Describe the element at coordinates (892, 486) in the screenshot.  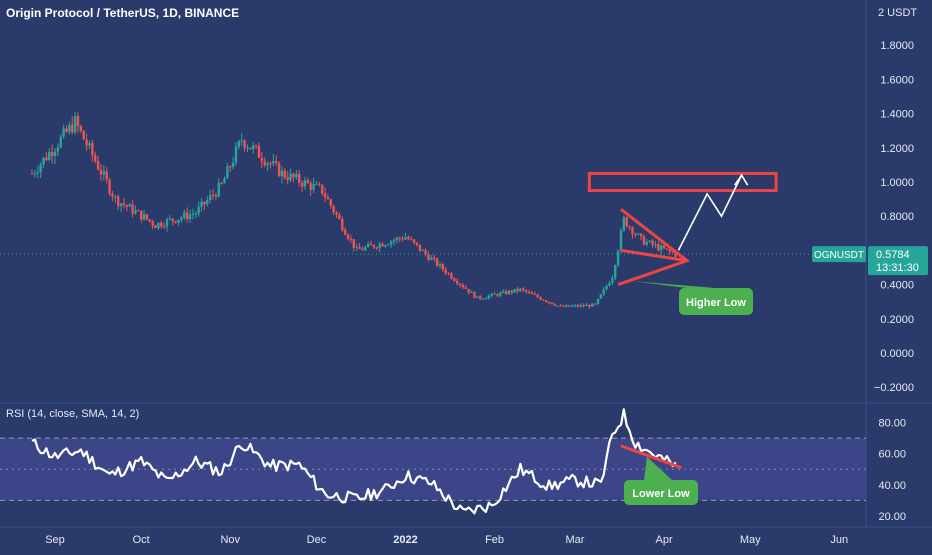
I see `rsi-tick-label: 40.00` at that location.